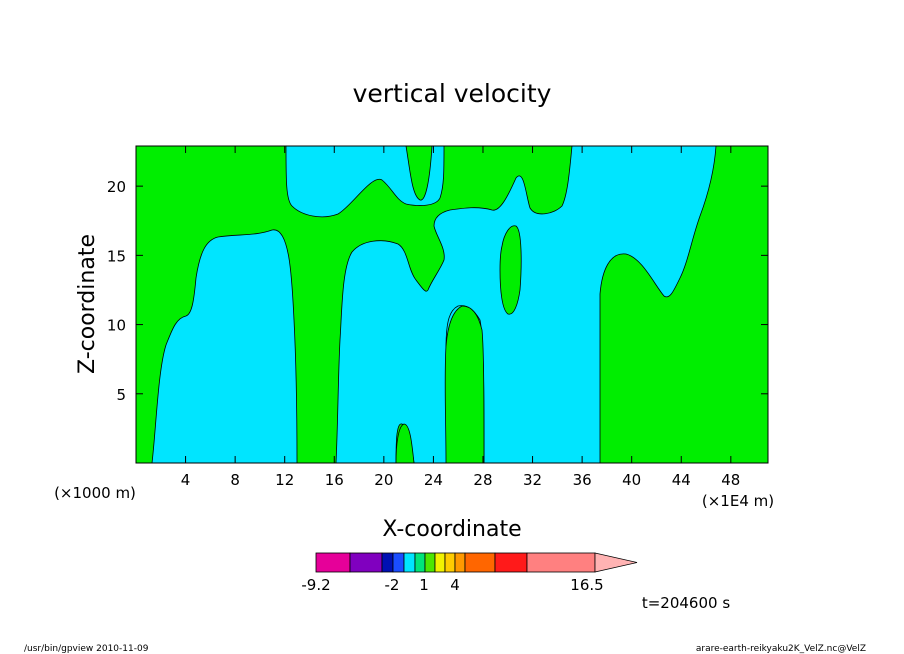  What do you see at coordinates (616, 562) in the screenshot?
I see `colorbar-arrow` at bounding box center [616, 562].